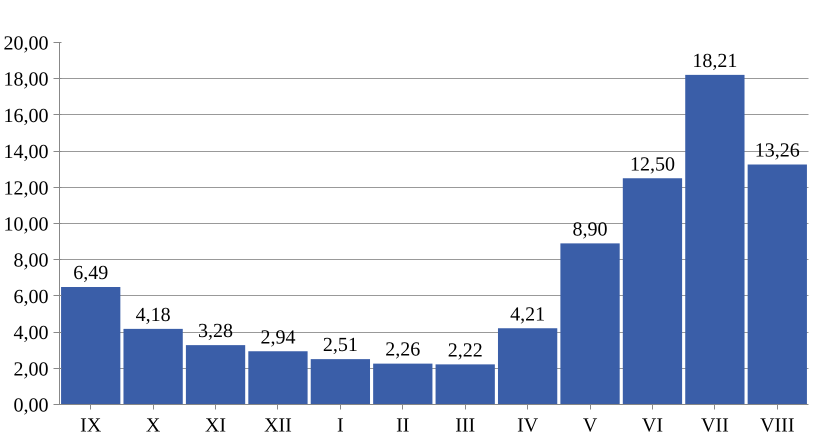 This screenshot has width=825, height=441. Describe the element at coordinates (340, 345) in the screenshot. I see `data-label: 2,51` at that location.